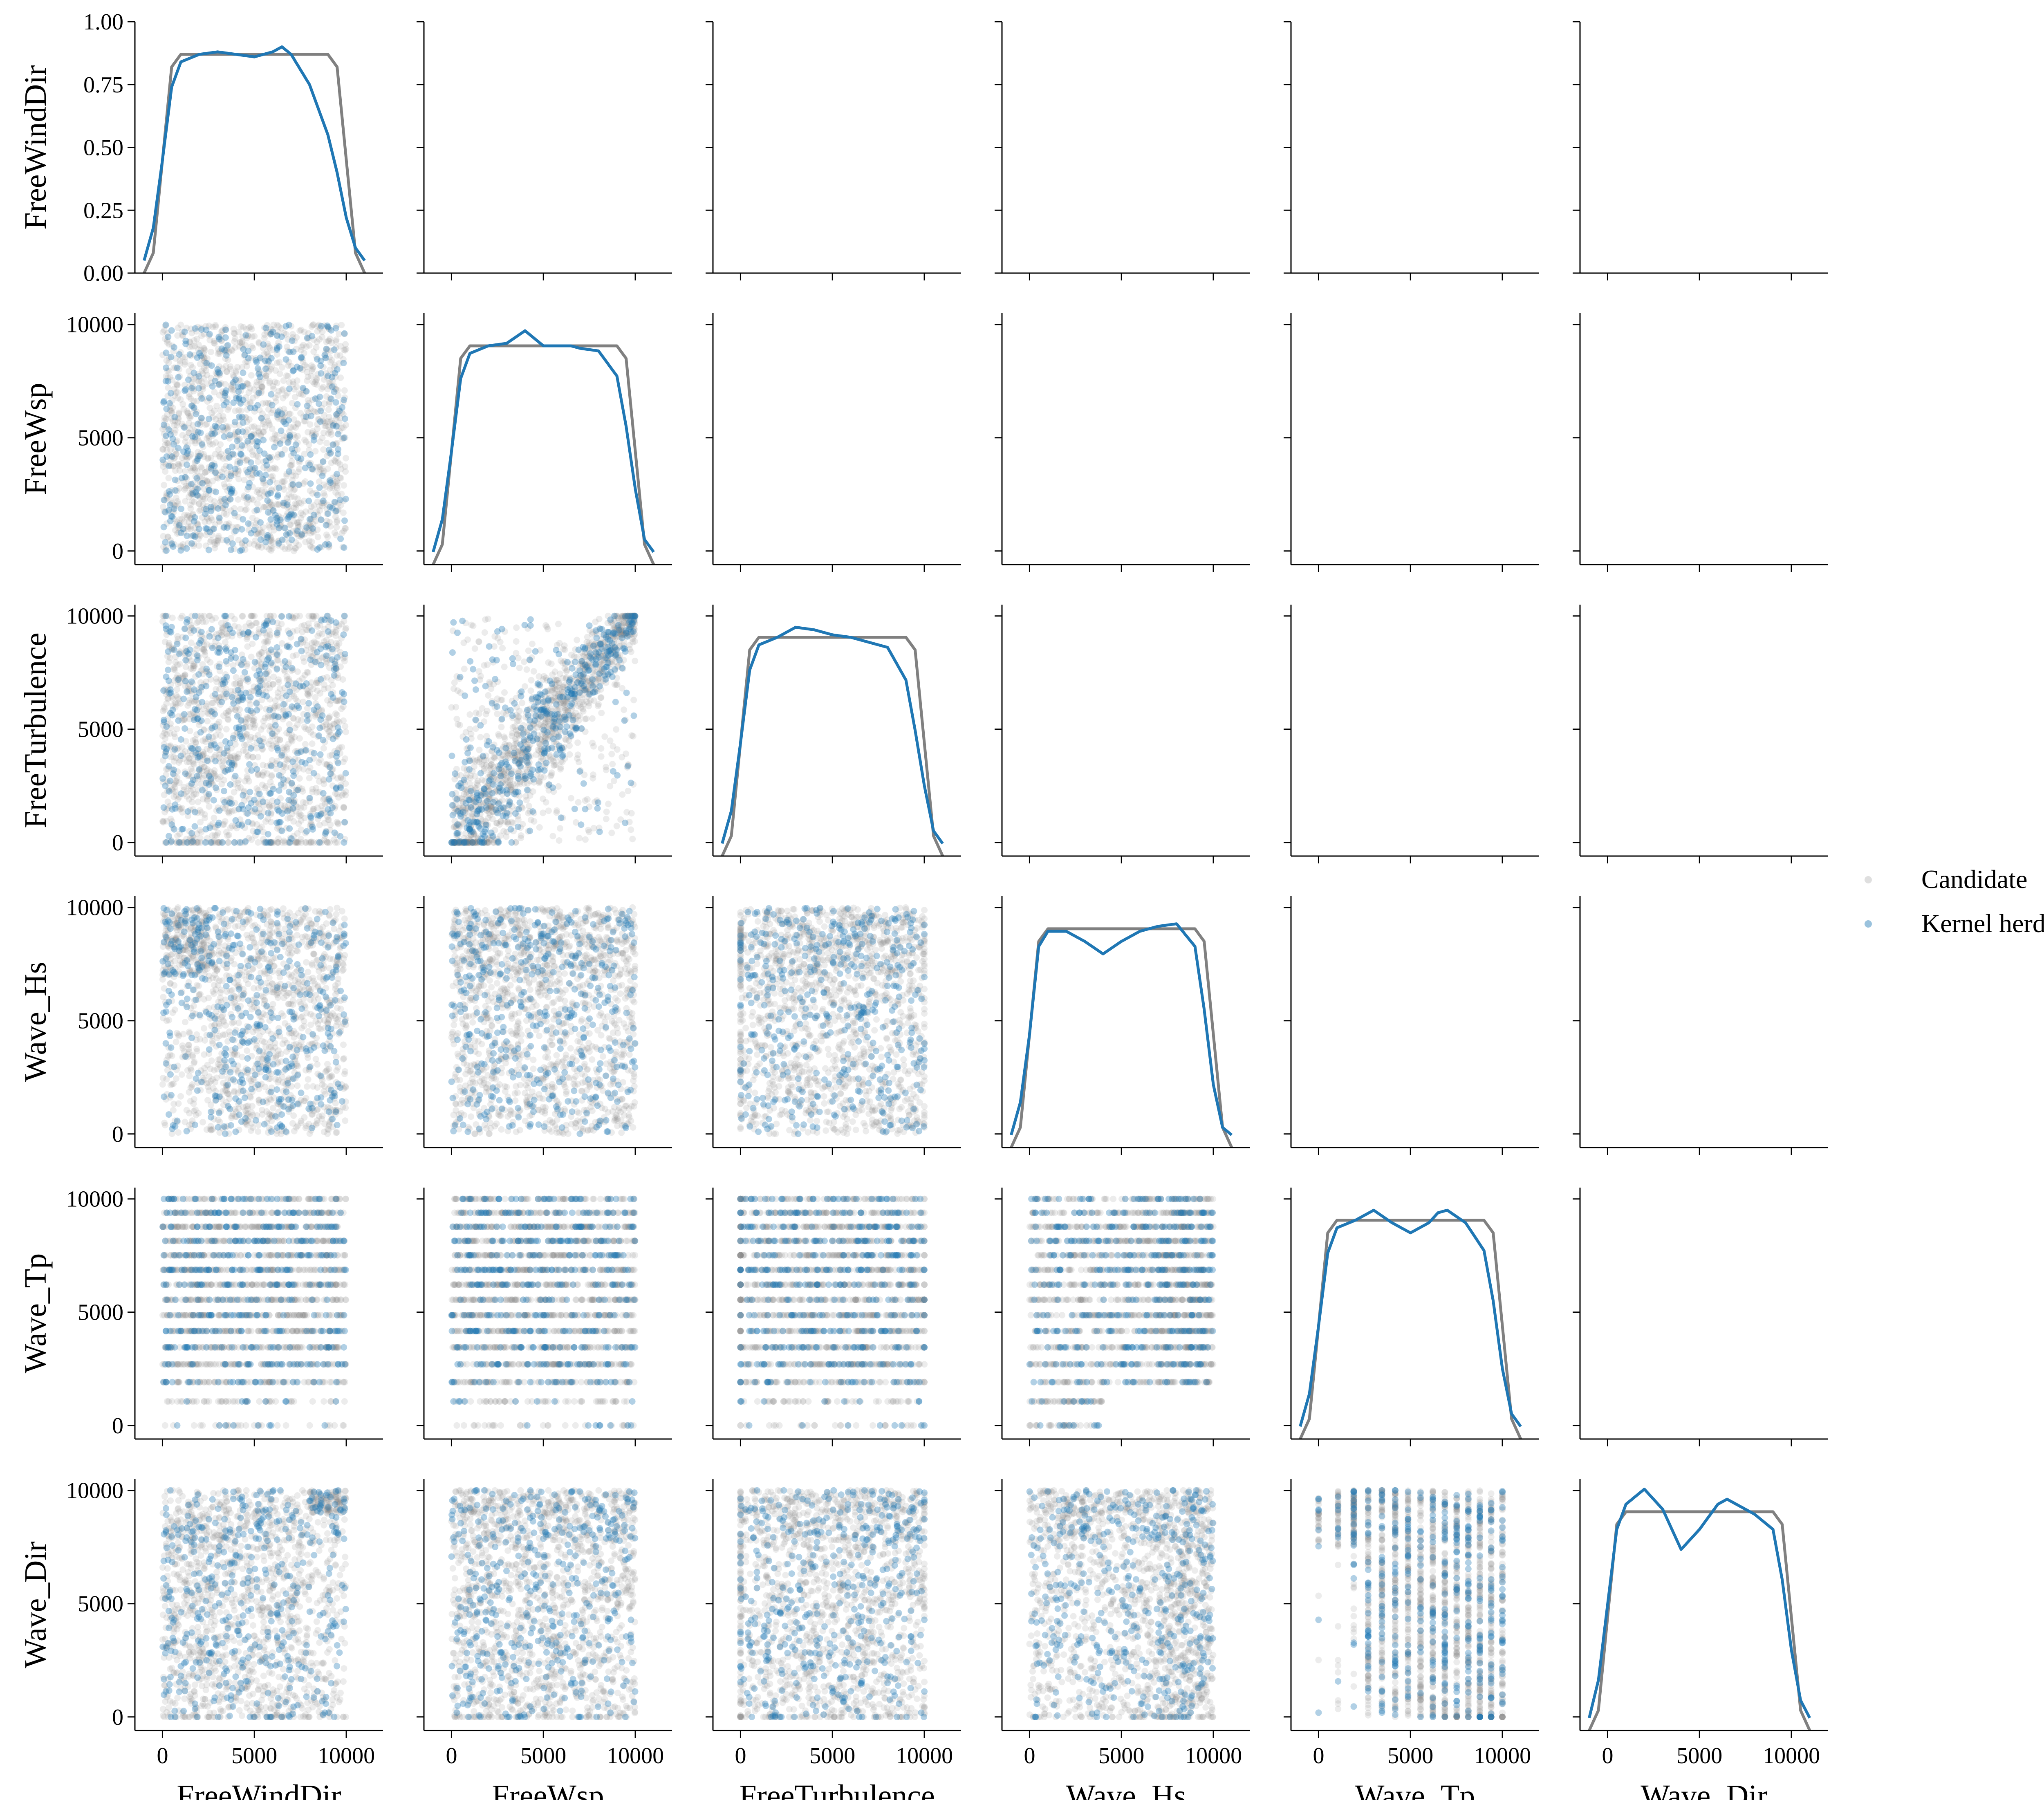  What do you see at coordinates (1700, 442) in the screenshot?
I see `panel-freewsp-vs-wave-dir` at bounding box center [1700, 442].